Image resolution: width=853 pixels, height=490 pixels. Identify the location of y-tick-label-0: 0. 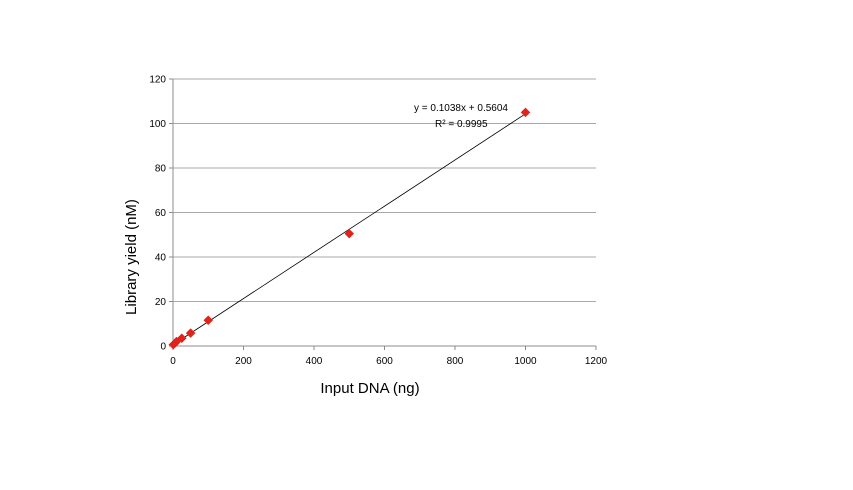
(163, 347).